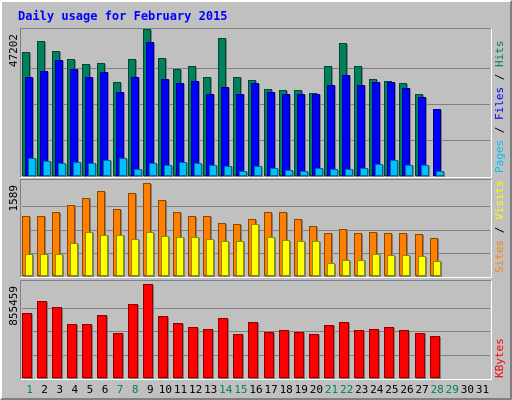 This screenshot has width=512, height=400. What do you see at coordinates (361, 389) in the screenshot?
I see `x-tick-label: 23` at bounding box center [361, 389].